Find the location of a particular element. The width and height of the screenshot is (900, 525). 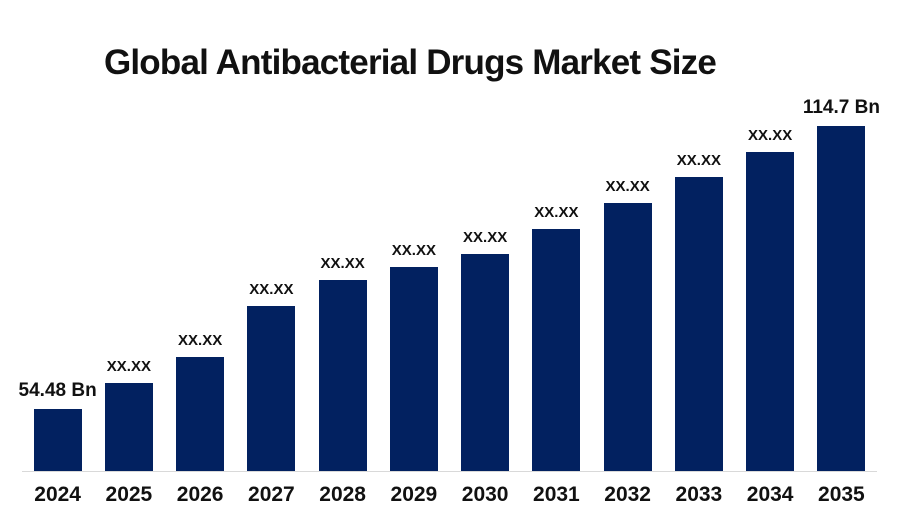

bar-2031 is located at coordinates (556, 350).